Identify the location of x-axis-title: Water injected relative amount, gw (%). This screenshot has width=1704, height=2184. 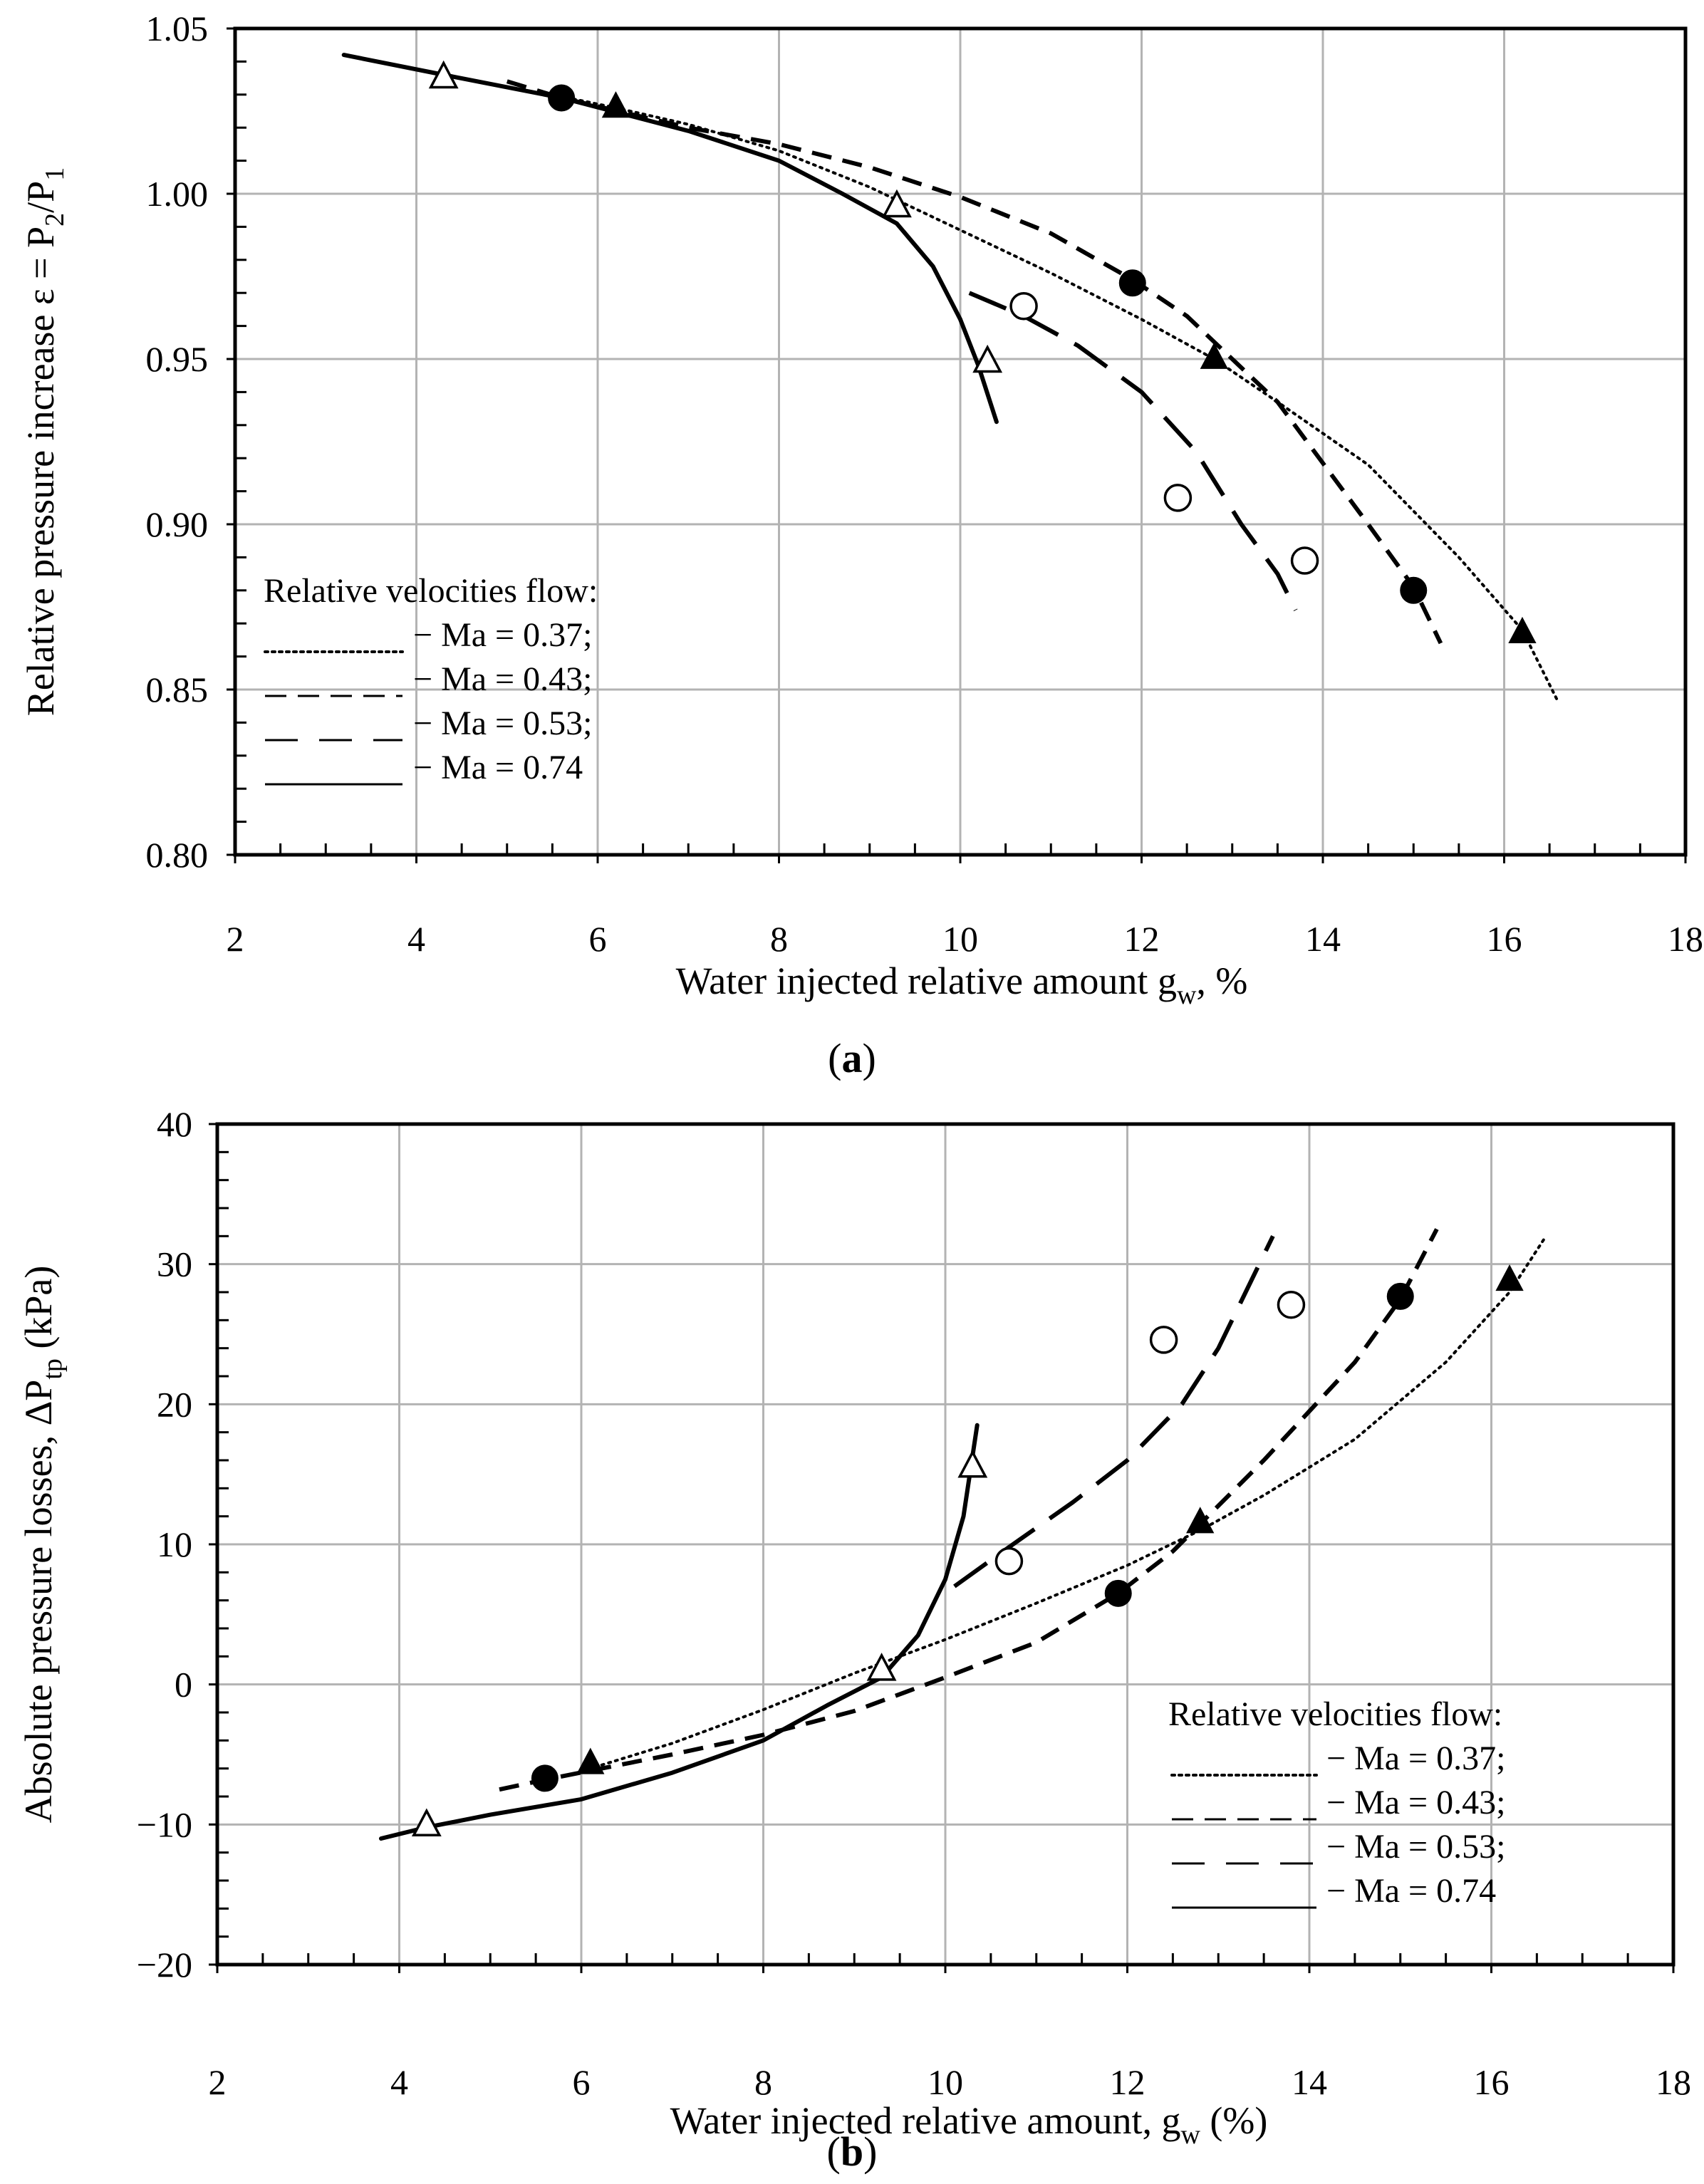
(969, 2124).